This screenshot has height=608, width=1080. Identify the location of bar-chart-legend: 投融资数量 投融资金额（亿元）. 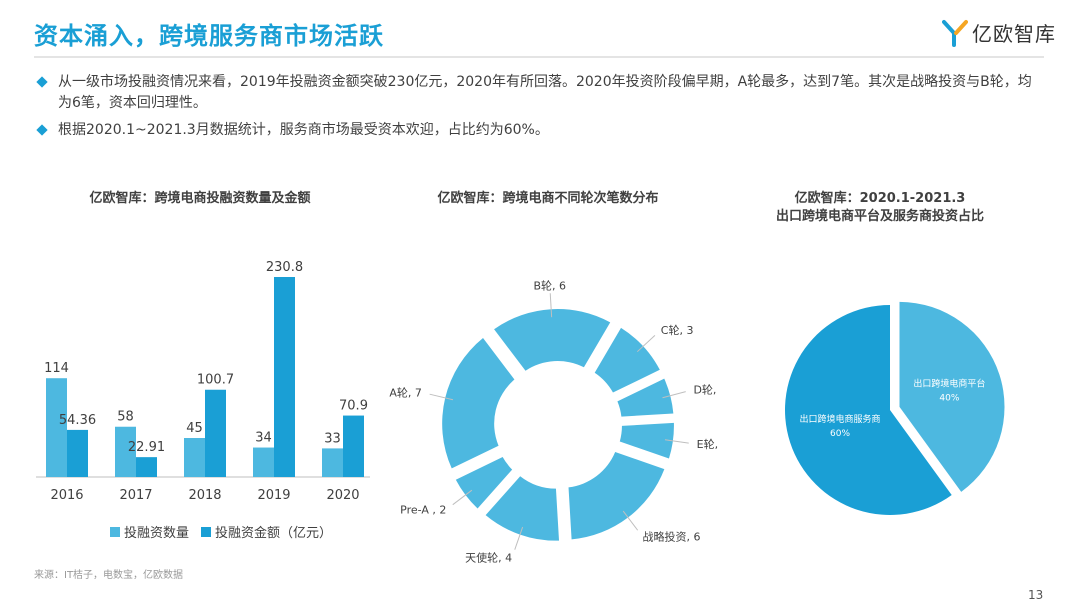
(227, 531).